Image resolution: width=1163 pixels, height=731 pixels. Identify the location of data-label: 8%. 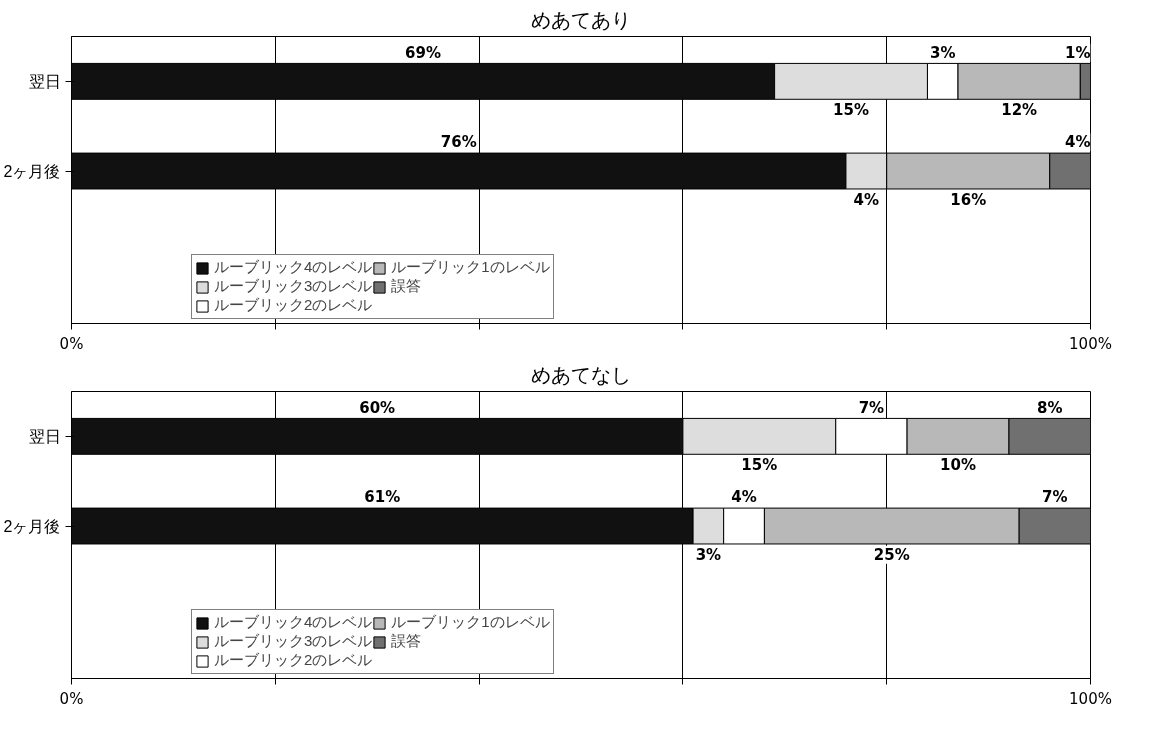
(1050, 407).